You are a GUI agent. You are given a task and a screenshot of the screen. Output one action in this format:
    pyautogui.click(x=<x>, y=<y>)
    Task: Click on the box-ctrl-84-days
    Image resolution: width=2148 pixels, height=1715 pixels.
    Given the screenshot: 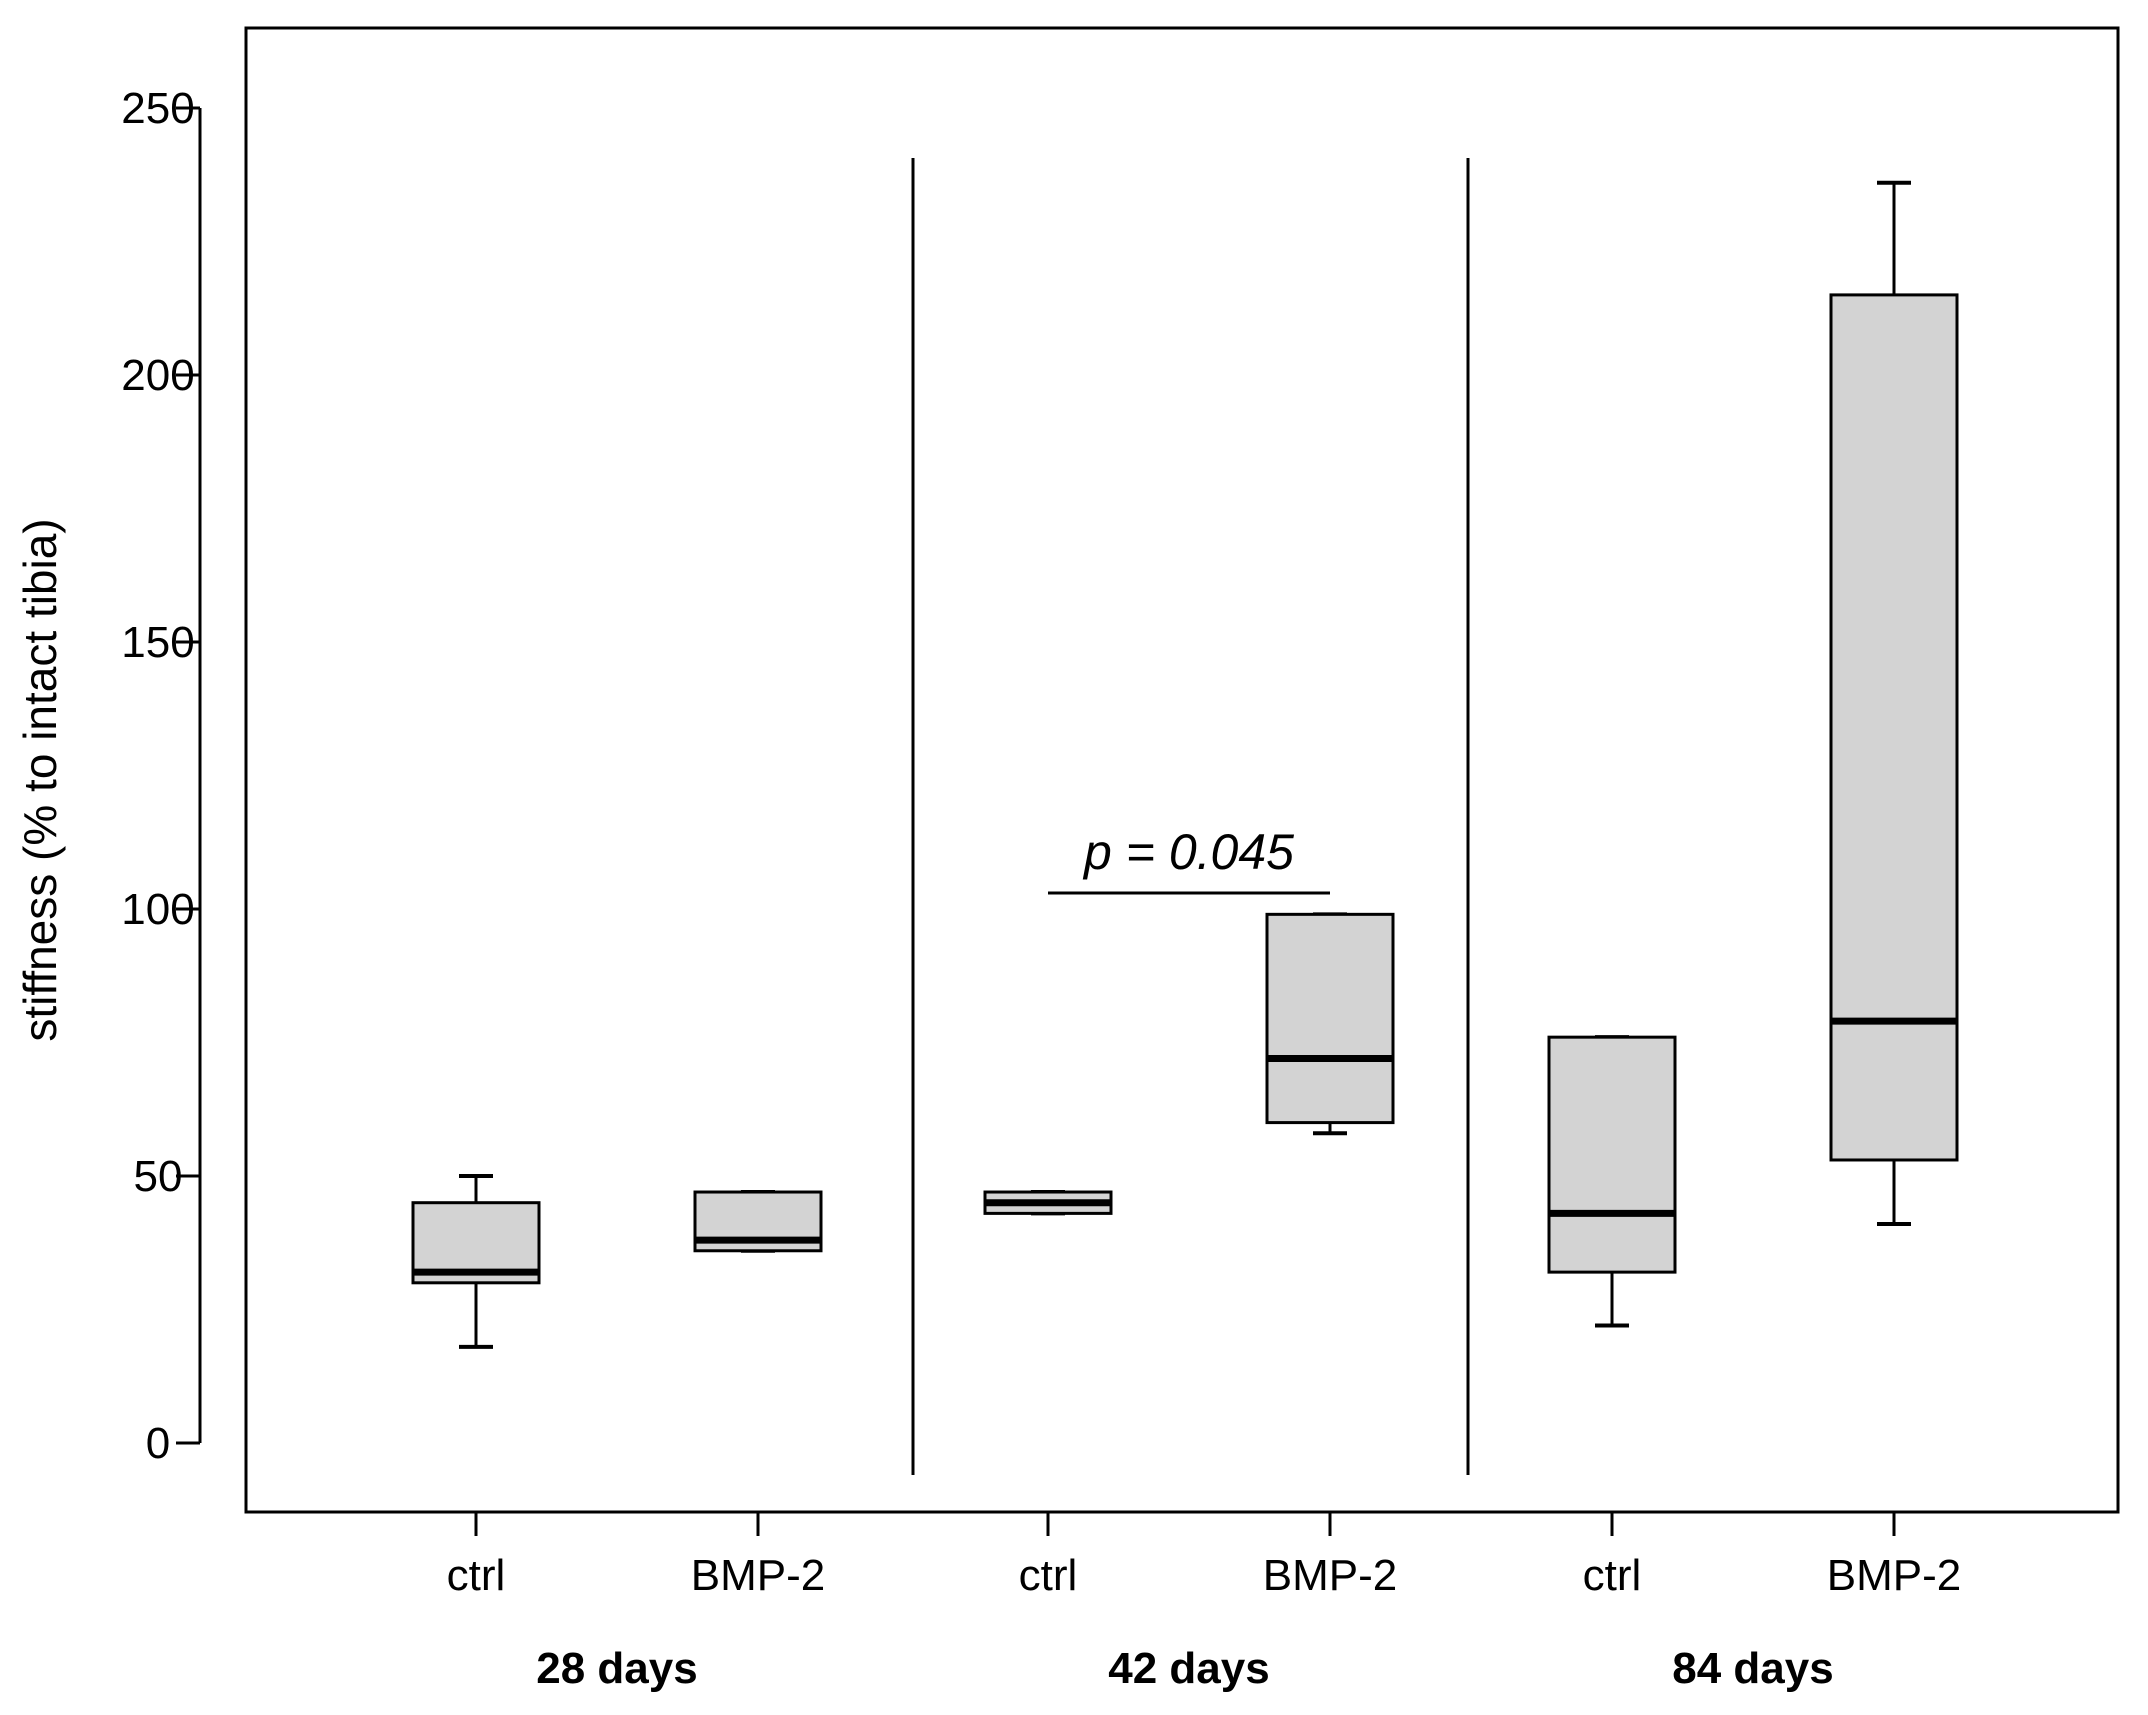 What is the action you would take?
    pyautogui.click(x=1612, y=1181)
    